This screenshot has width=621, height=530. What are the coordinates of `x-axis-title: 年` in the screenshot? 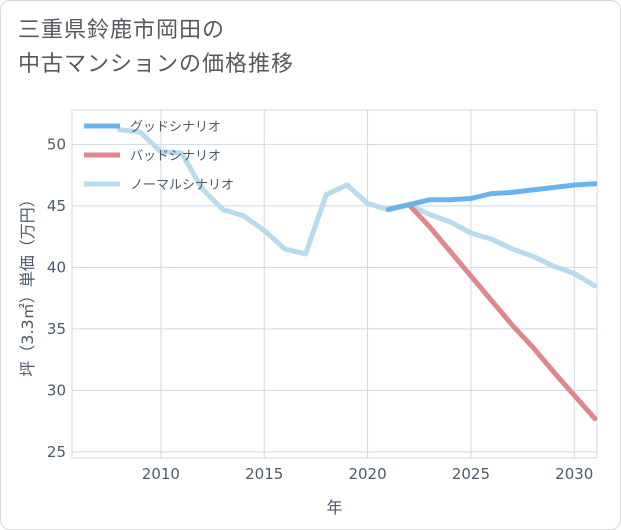 It's located at (334, 507).